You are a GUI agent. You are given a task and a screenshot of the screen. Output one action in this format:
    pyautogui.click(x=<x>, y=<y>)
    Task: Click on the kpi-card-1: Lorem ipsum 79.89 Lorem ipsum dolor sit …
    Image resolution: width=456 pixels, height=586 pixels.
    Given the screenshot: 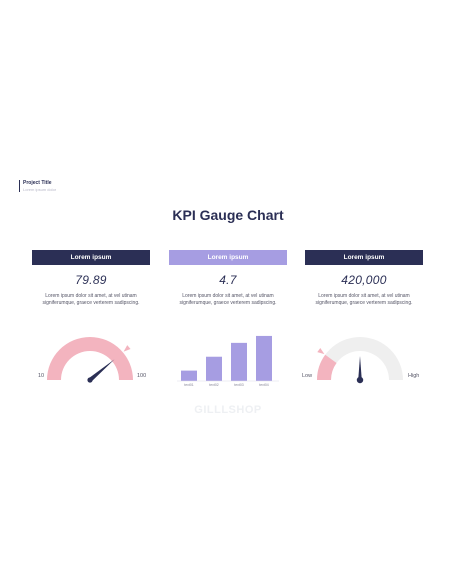 What is the action you would take?
    pyautogui.click(x=91, y=278)
    